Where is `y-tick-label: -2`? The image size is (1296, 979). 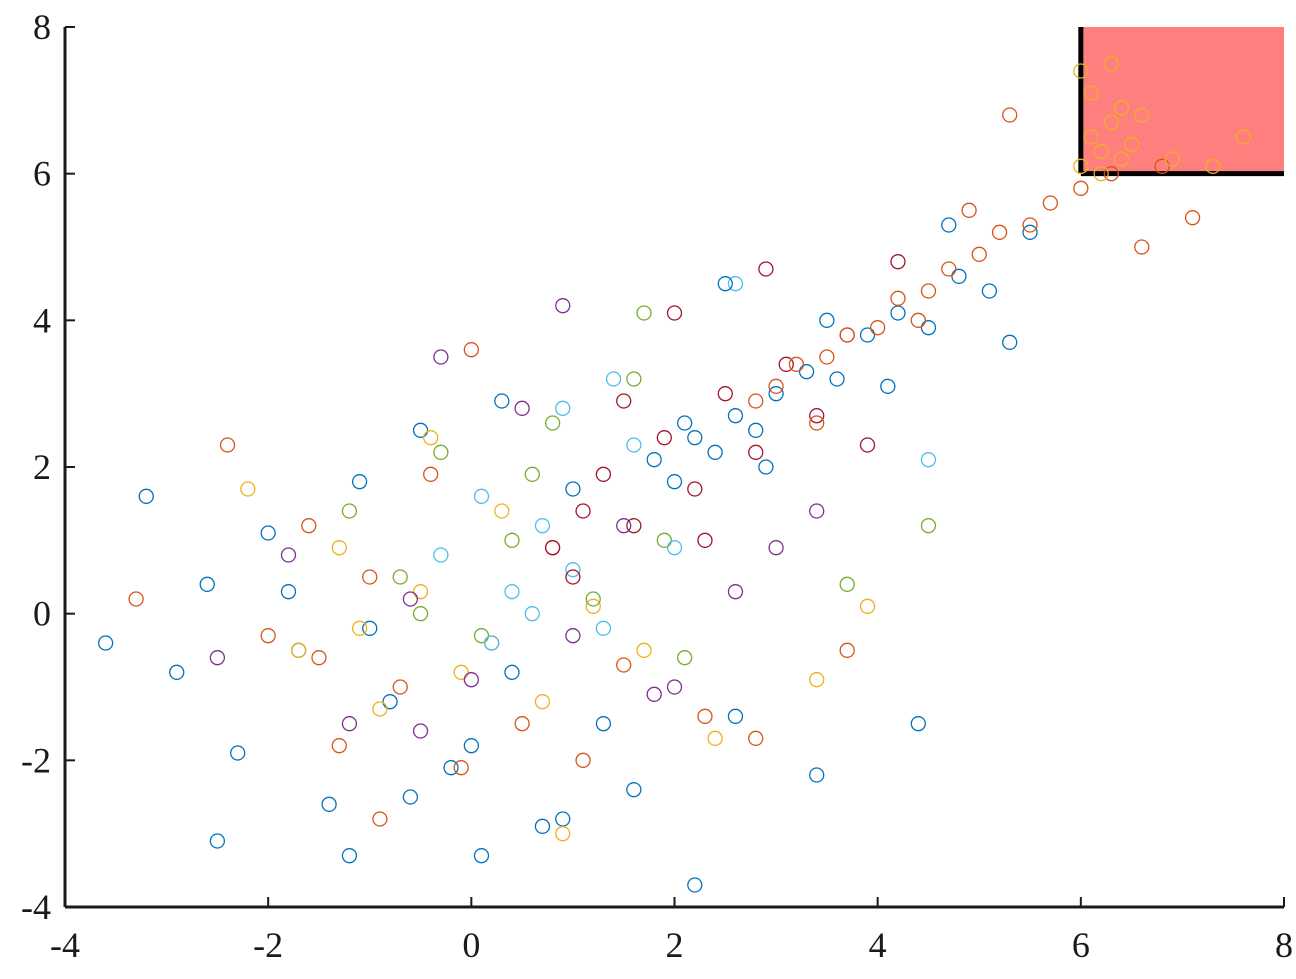
y-tick-label: -2 is located at coordinates (36, 760).